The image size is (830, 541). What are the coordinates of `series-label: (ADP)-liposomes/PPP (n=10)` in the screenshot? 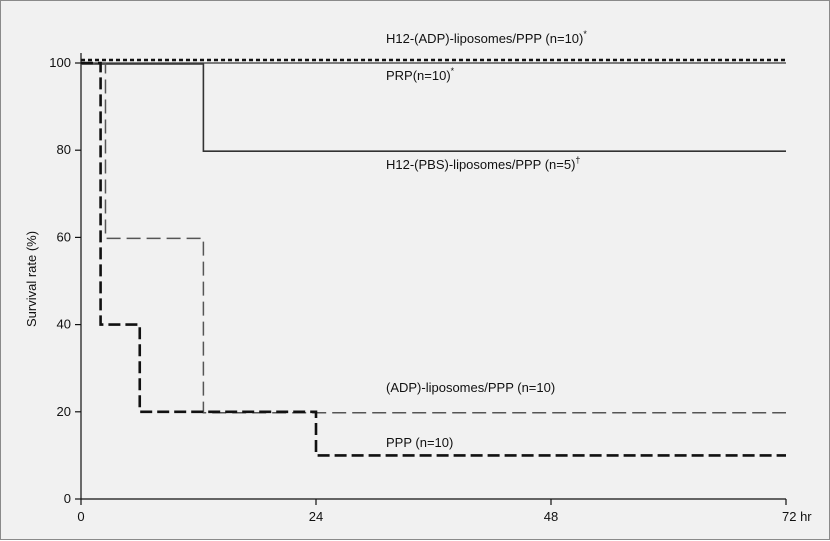 It's located at (470, 387).